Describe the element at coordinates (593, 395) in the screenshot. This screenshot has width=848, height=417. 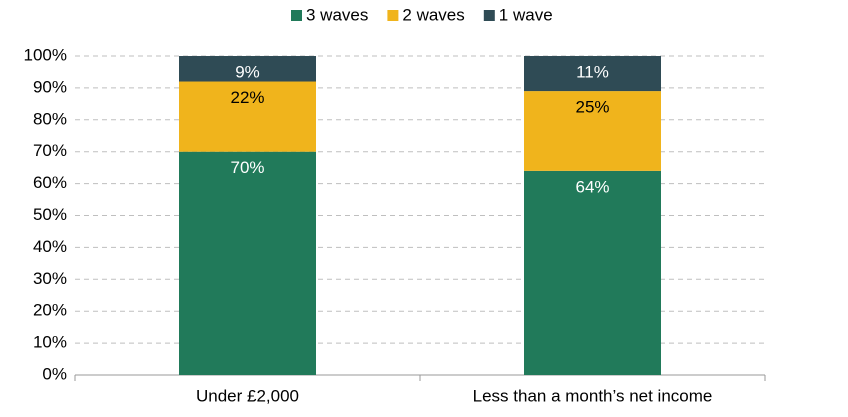
I see `x-tick-label: Less than a month’s net income` at that location.